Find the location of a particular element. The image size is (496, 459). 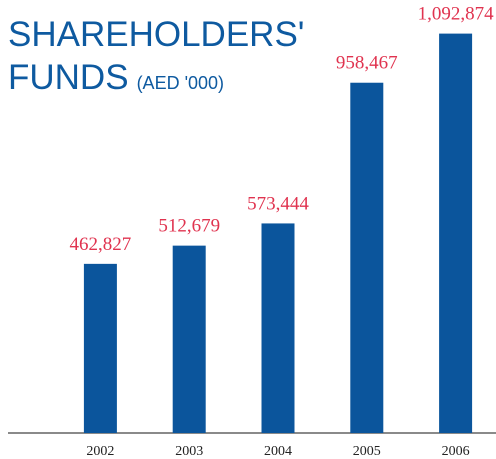

x-tick-label: 2004 is located at coordinates (278, 451).